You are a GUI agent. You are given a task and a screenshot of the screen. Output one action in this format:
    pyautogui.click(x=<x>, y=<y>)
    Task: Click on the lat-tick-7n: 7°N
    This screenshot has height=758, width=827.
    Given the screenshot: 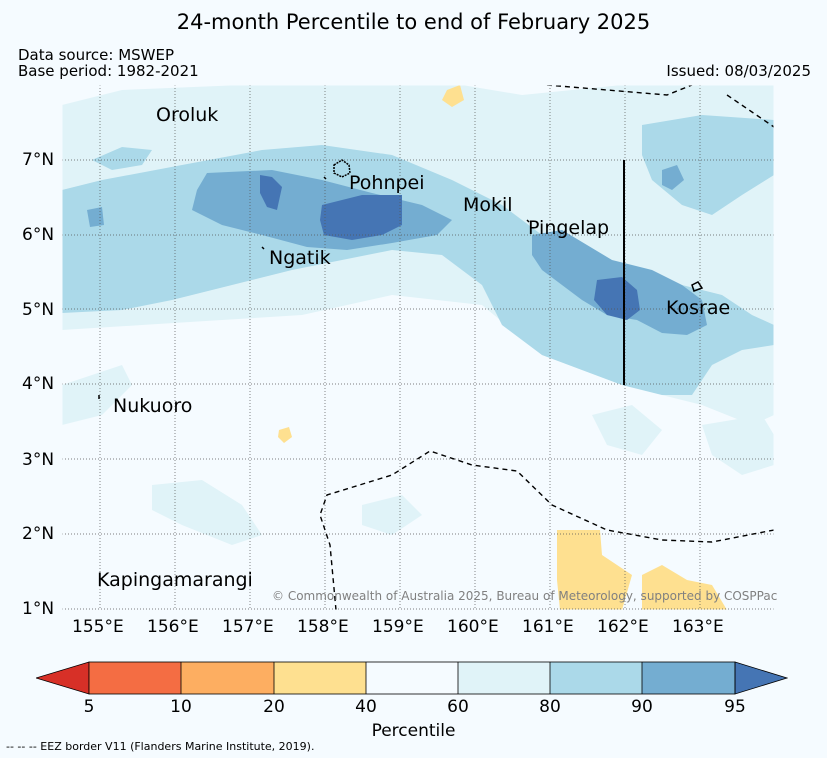 What is the action you would take?
    pyautogui.click(x=38, y=160)
    